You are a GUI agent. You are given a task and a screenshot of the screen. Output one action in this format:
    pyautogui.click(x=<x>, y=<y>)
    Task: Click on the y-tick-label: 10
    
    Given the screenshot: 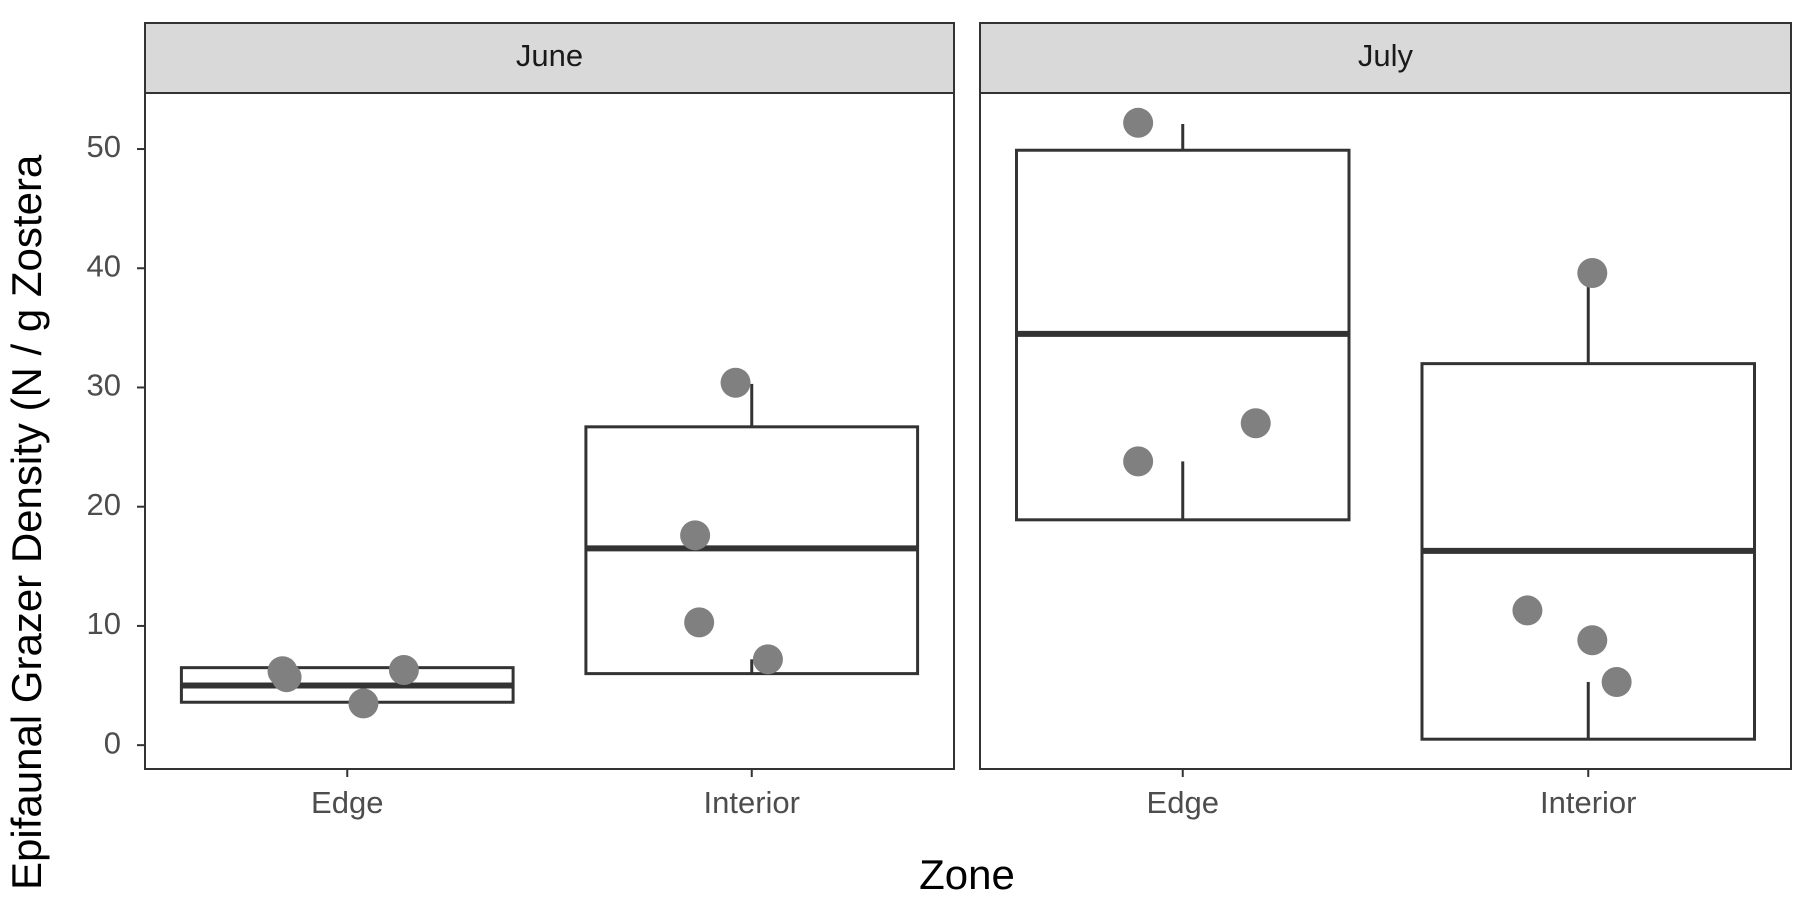 What is the action you would take?
    pyautogui.click(x=104, y=623)
    